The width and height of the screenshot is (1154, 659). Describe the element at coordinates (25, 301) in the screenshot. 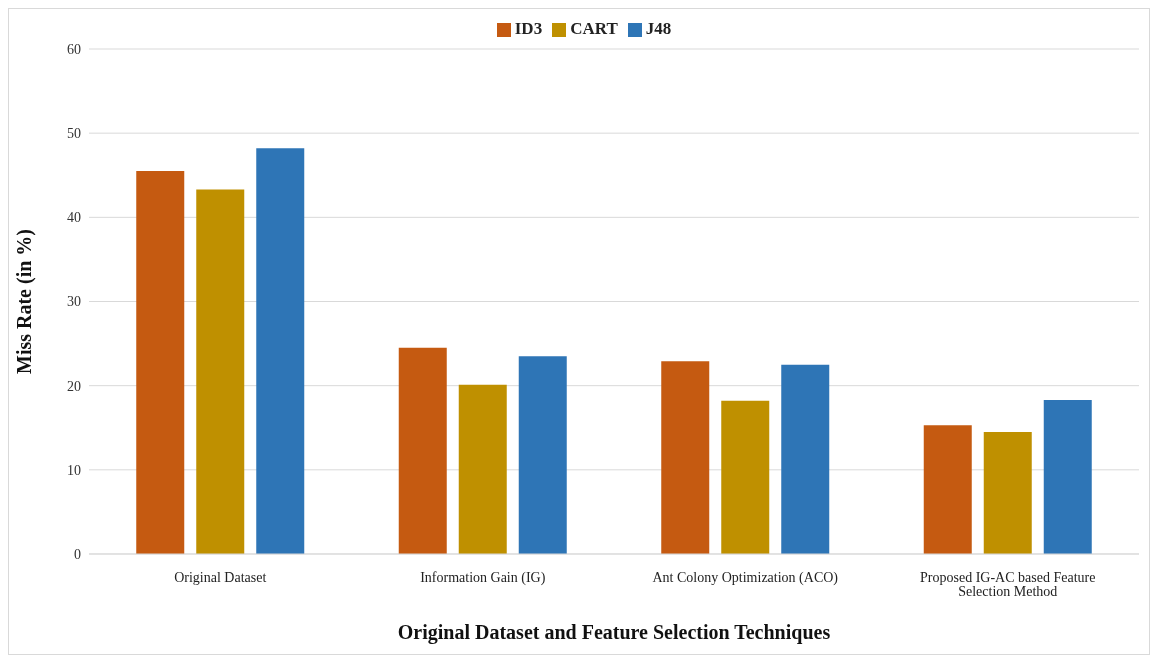

I see `y-axis-title: Miss Rate (in %)` at that location.